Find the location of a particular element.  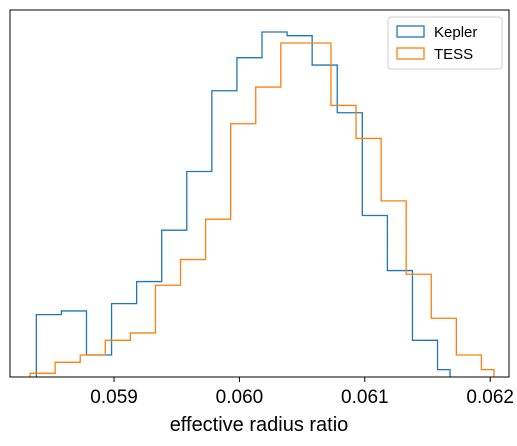

x-axis-ticks: 0.059 0.060 0.061 0.062 is located at coordinates (302, 392).